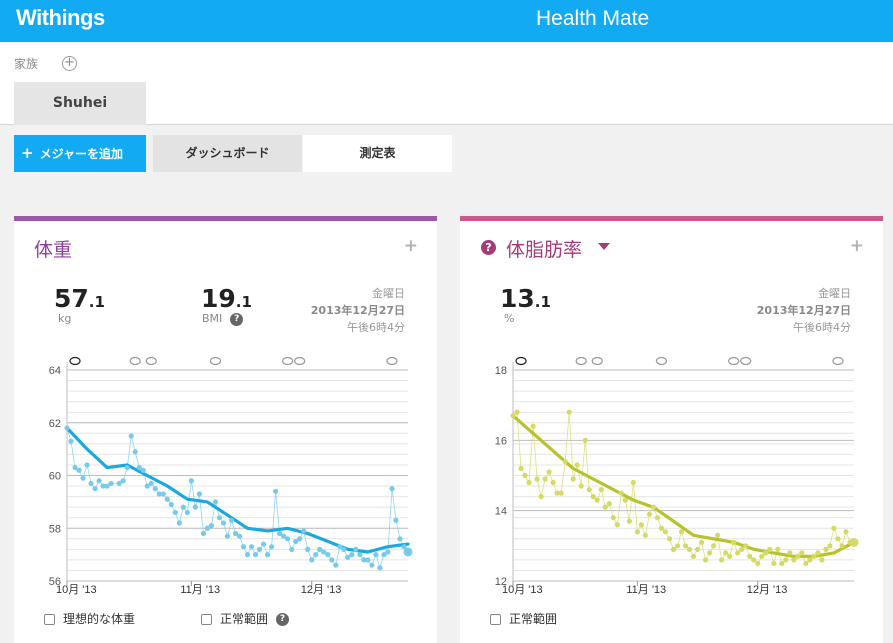 Image resolution: width=893 pixels, height=643 pixels. I want to click on body-fat-help-icon: ?, so click(488, 247).